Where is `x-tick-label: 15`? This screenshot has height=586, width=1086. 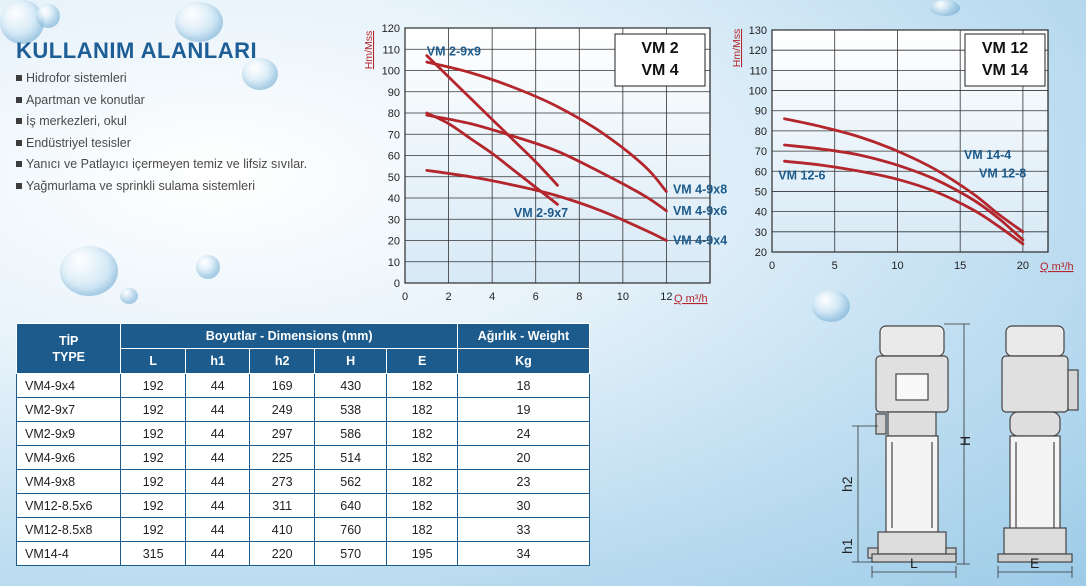
x-tick-label: 15 is located at coordinates (960, 266).